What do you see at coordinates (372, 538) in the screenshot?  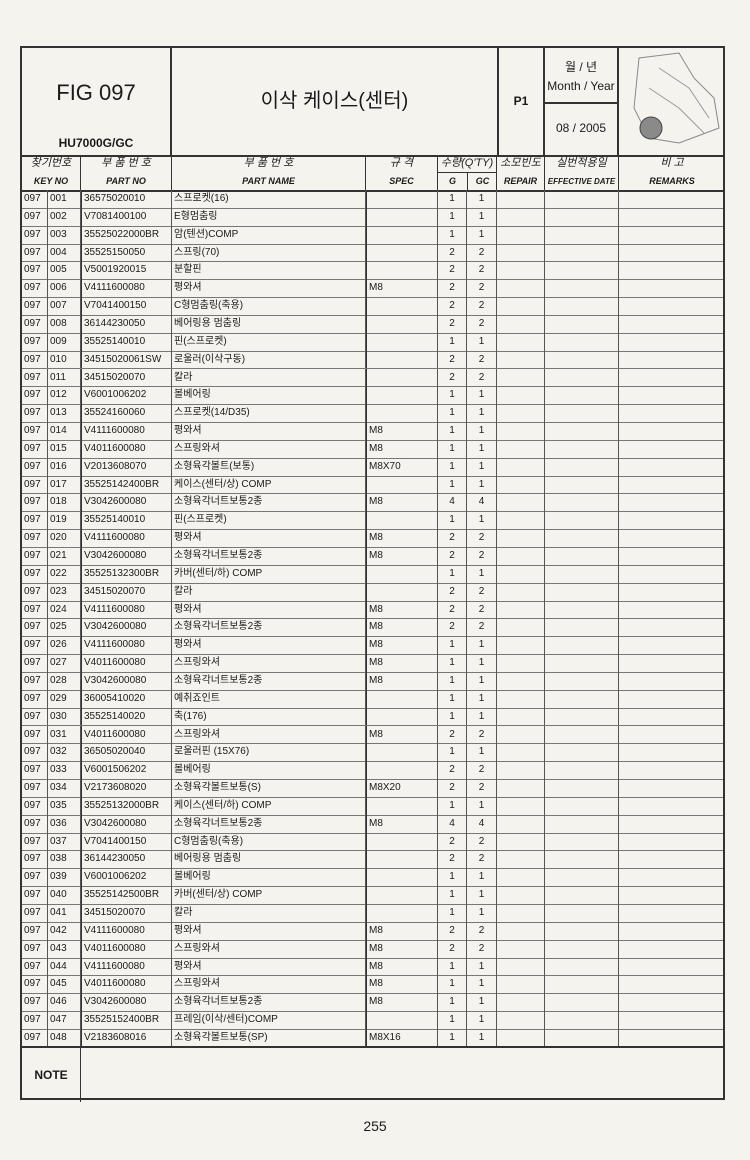 I see `table-row: 097 020 V4111600080 평와셔 M8 2 2` at bounding box center [372, 538].